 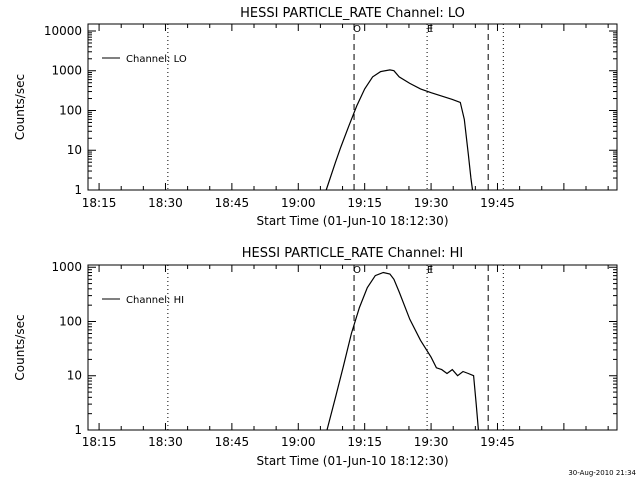 I want to click on chart-title: HESSI PARTICLE_RATE Channel: HI, so click(x=352, y=253).